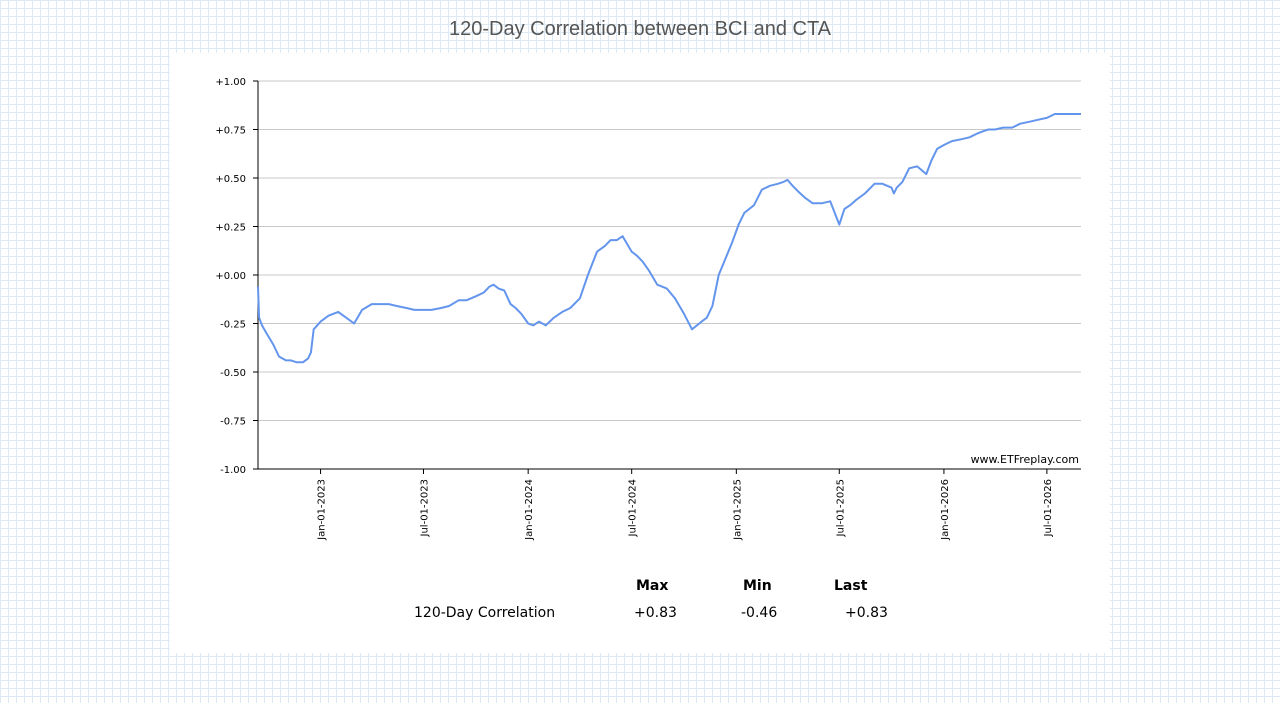  What do you see at coordinates (322, 510) in the screenshot?
I see `x-tick-label: Jan-01-2023` at bounding box center [322, 510].